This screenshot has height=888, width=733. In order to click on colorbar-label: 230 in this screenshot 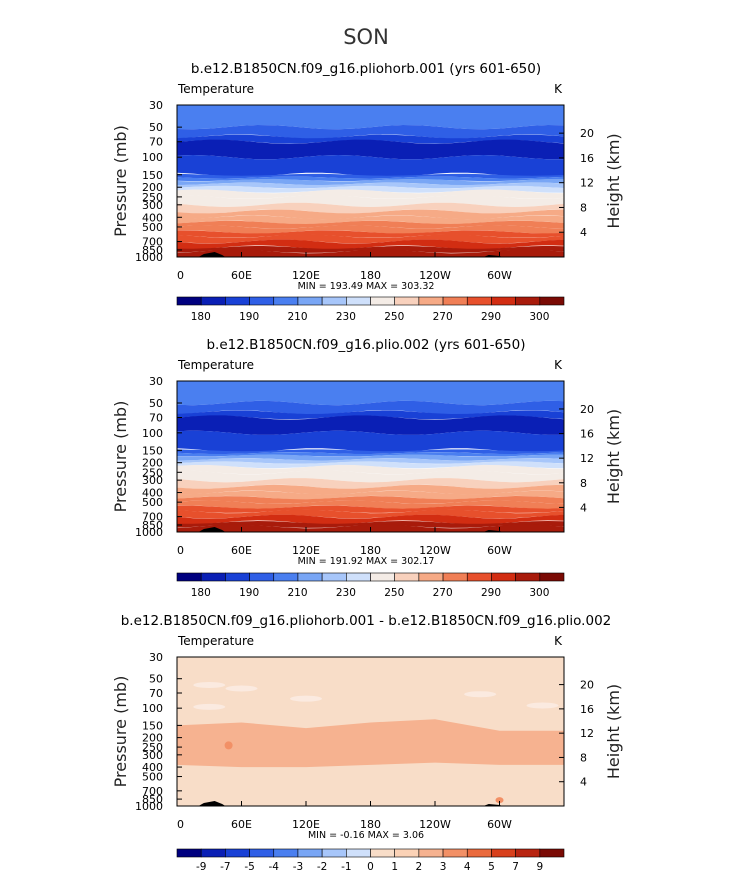, I will do `click(346, 593)`.